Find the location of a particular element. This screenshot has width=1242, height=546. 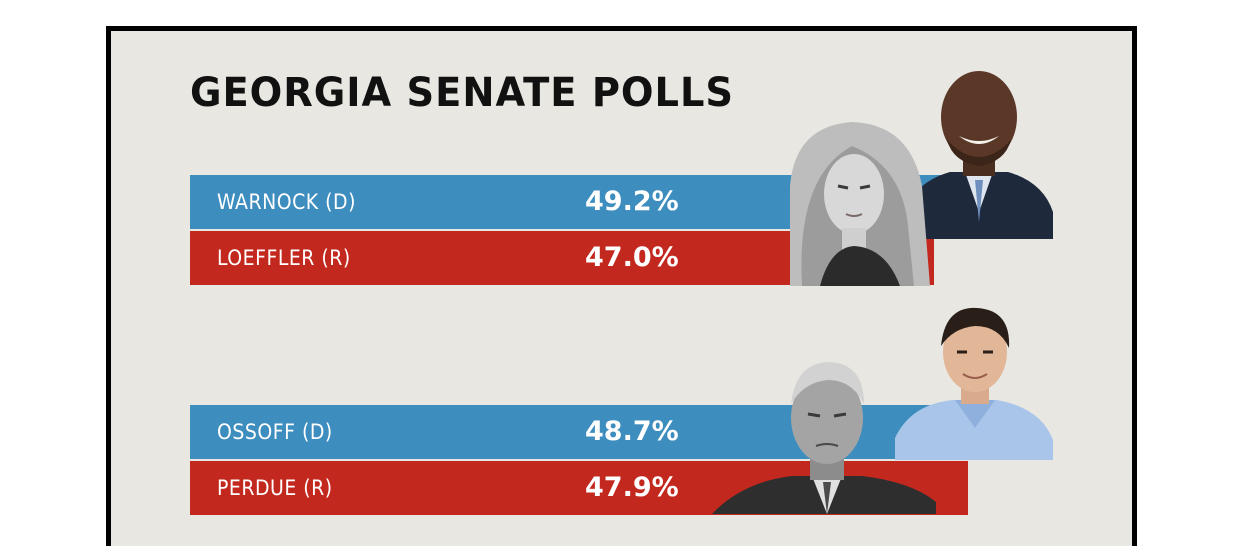

perdue-portrait is located at coordinates (824, 433).